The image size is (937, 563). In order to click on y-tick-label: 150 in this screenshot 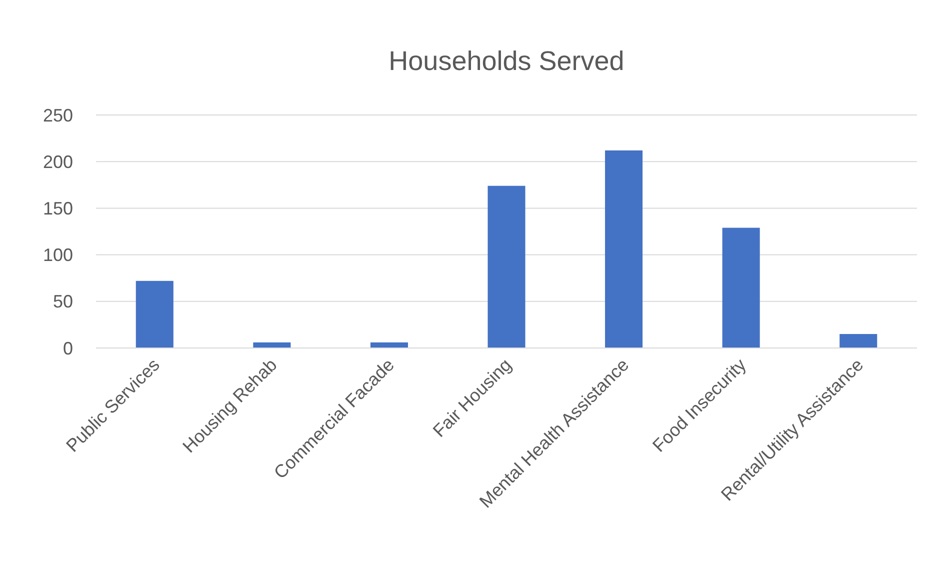, I will do `click(57, 208)`.